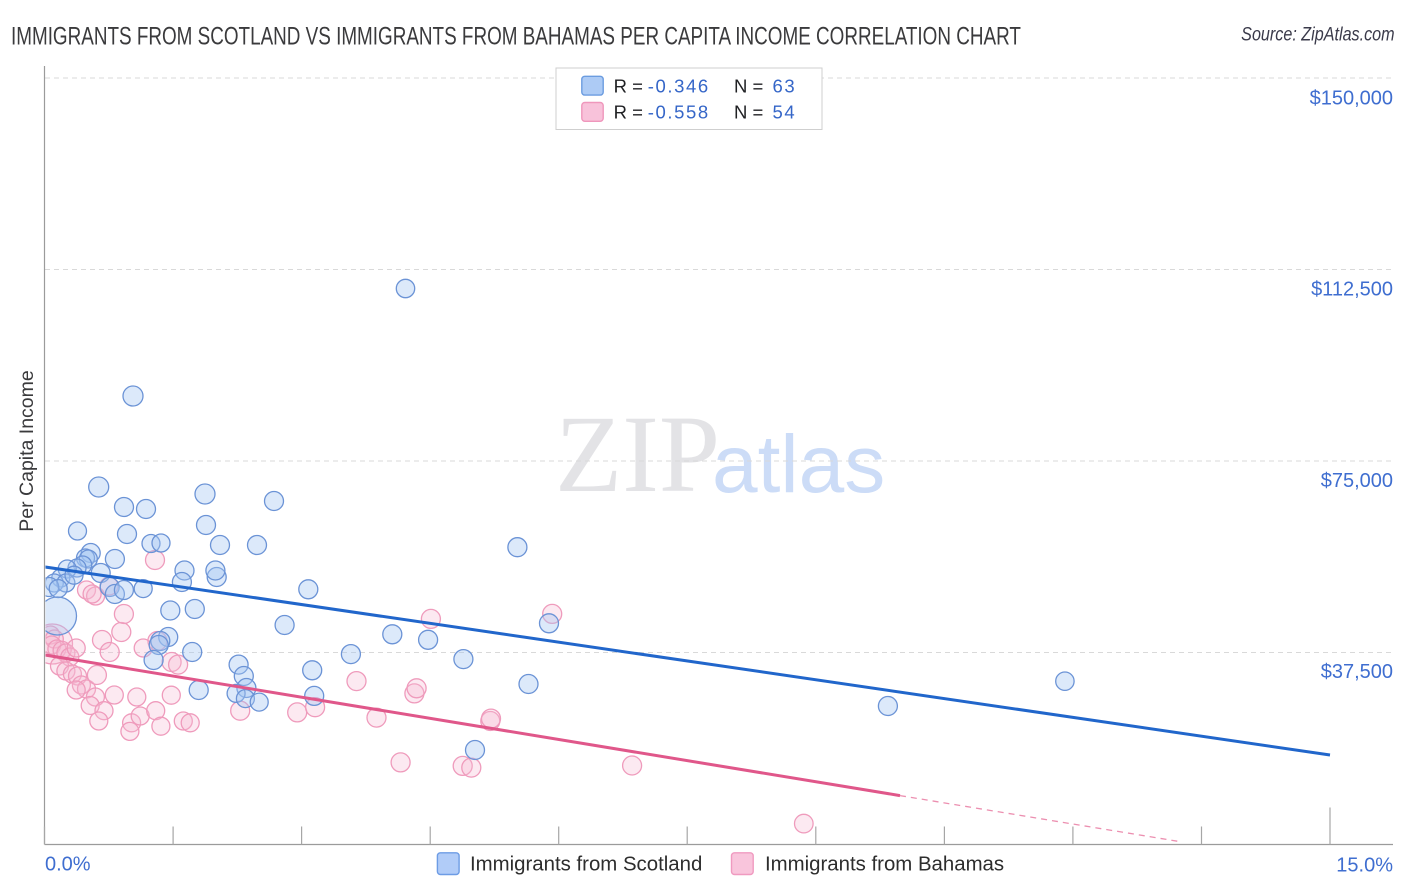 This screenshot has width=1406, height=892. I want to click on svg-text: $75,000, so click(1357, 481).